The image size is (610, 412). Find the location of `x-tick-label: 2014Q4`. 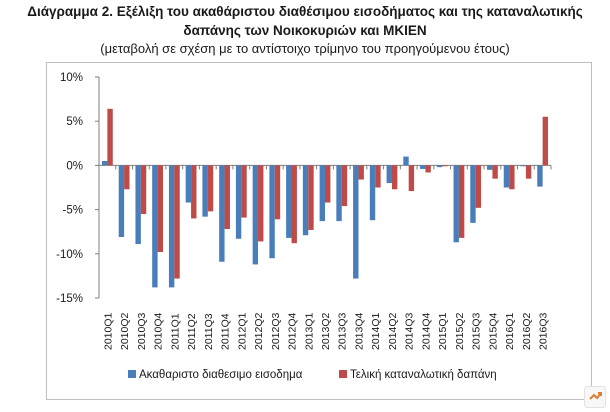

x-tick-label: 2014Q4 is located at coordinates (426, 331).